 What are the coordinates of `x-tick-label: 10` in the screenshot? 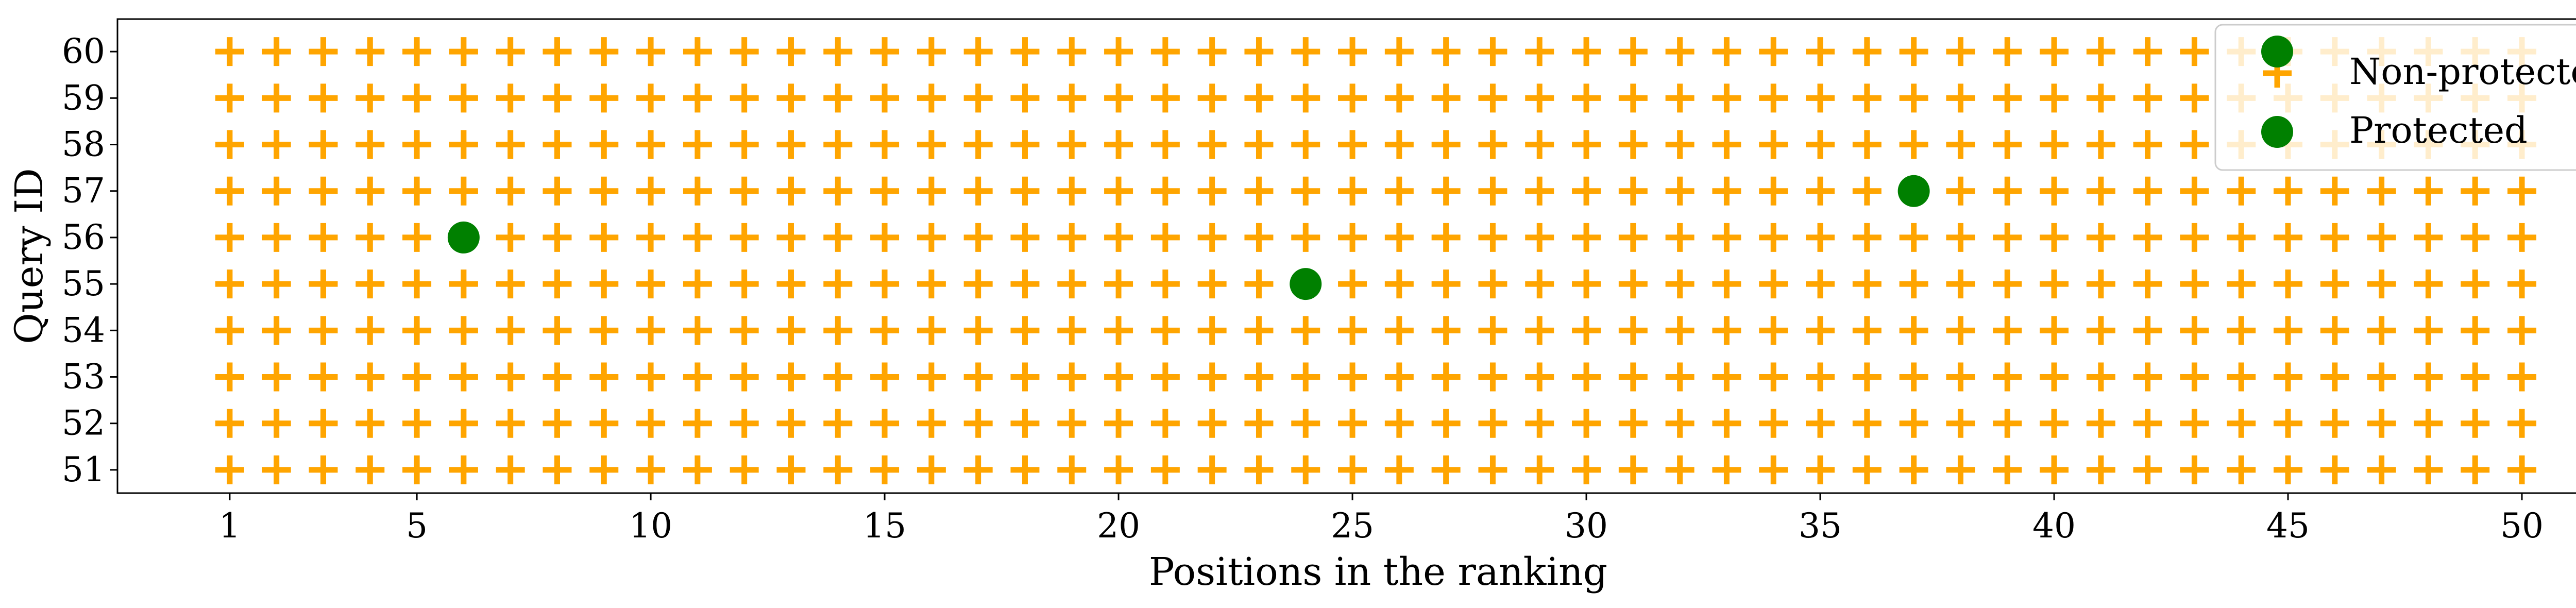 It's located at (650, 526).